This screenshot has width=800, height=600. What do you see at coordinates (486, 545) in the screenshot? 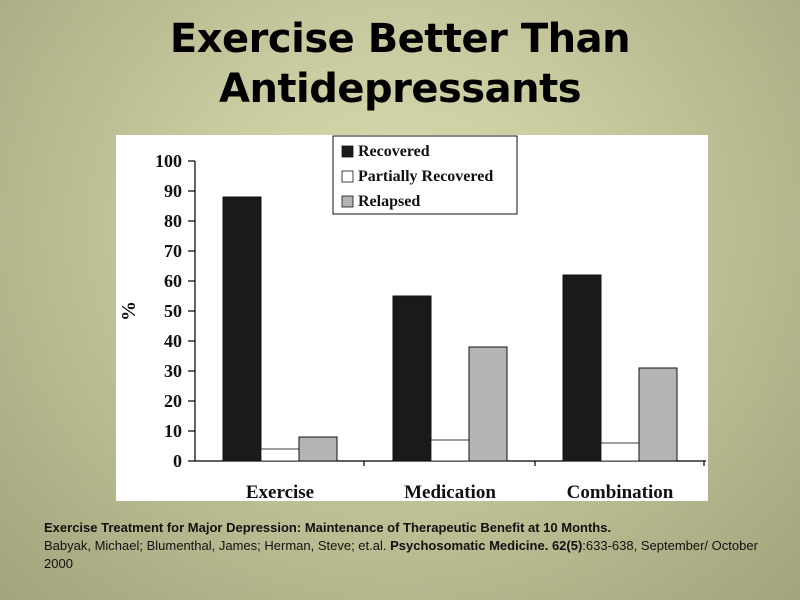
I see `citation-journal: Psychosomatic Medicine. 62(5)` at bounding box center [486, 545].